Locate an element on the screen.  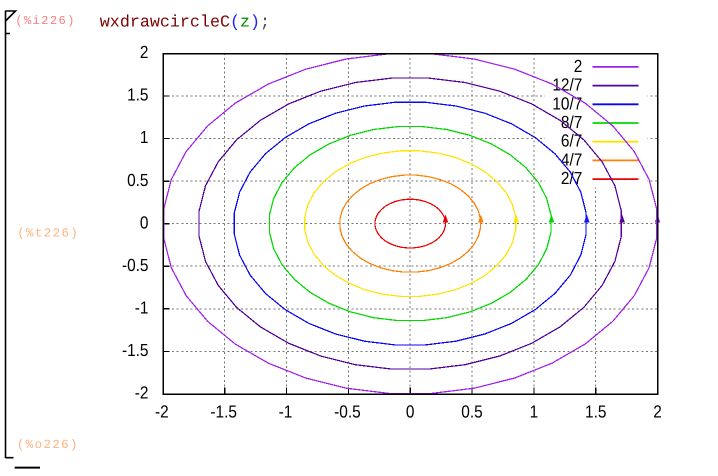
svg-text: (%o226) is located at coordinates (48, 445).